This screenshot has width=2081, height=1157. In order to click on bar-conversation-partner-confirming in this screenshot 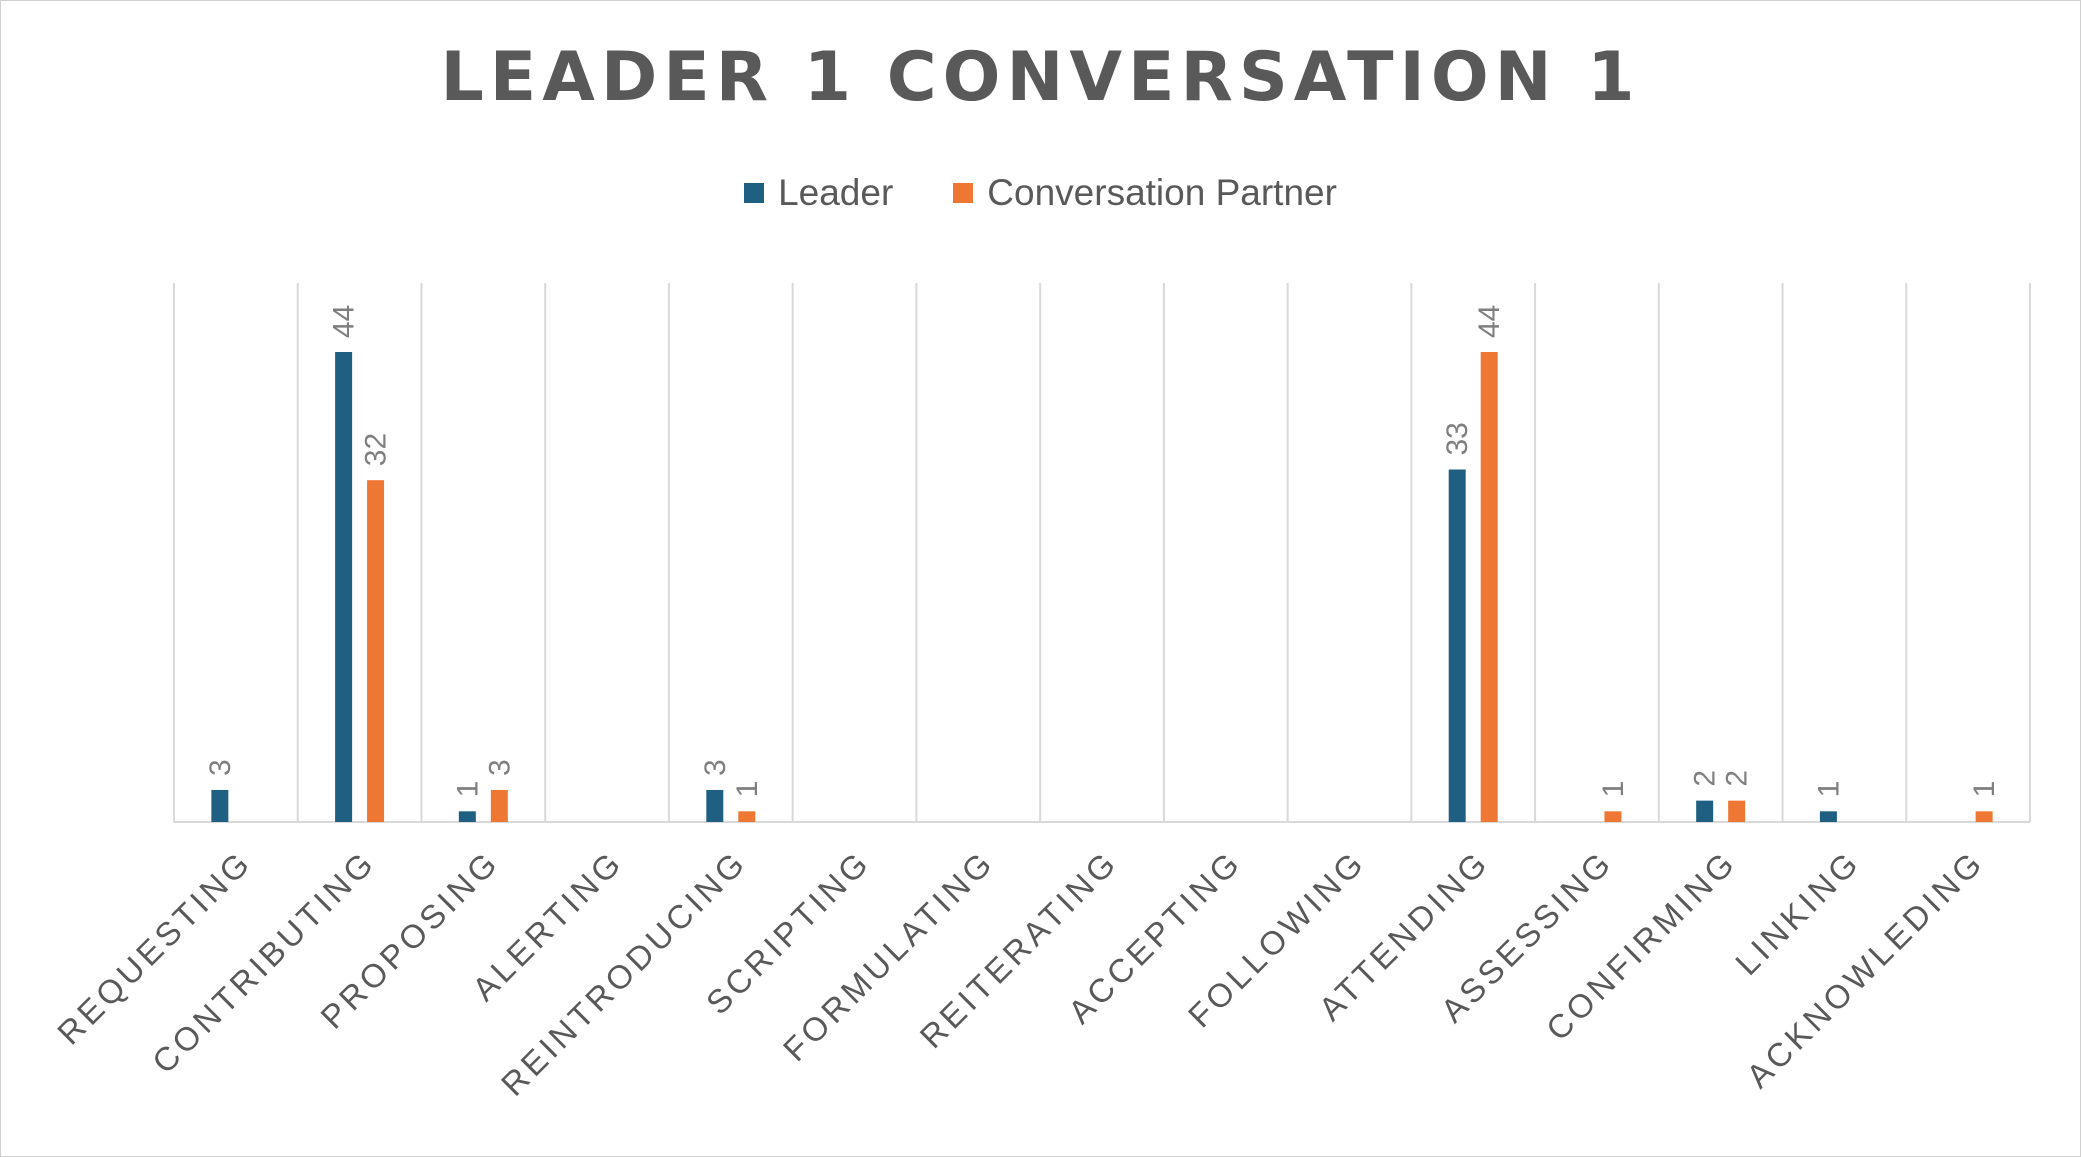, I will do `click(1737, 811)`.